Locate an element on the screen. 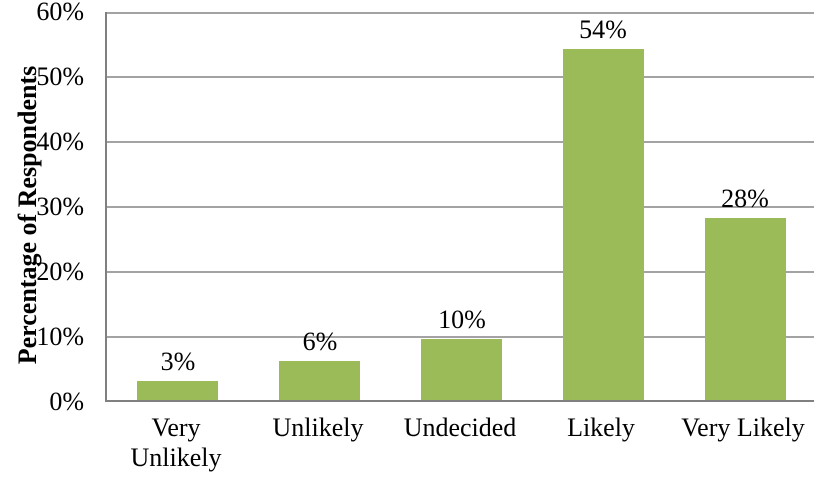 This screenshot has height=480, width=814. data-label-0: 3% is located at coordinates (178, 361).